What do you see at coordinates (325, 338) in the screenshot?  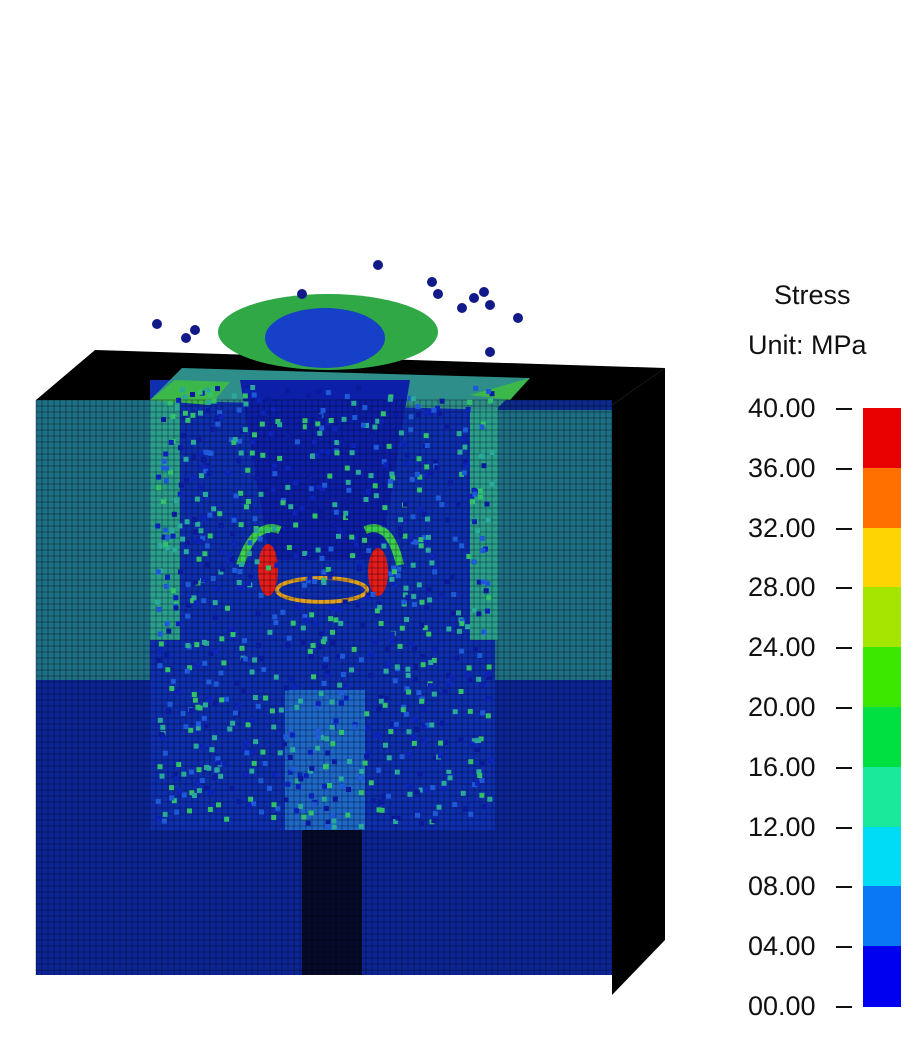 I see `projectile-dome-core` at bounding box center [325, 338].